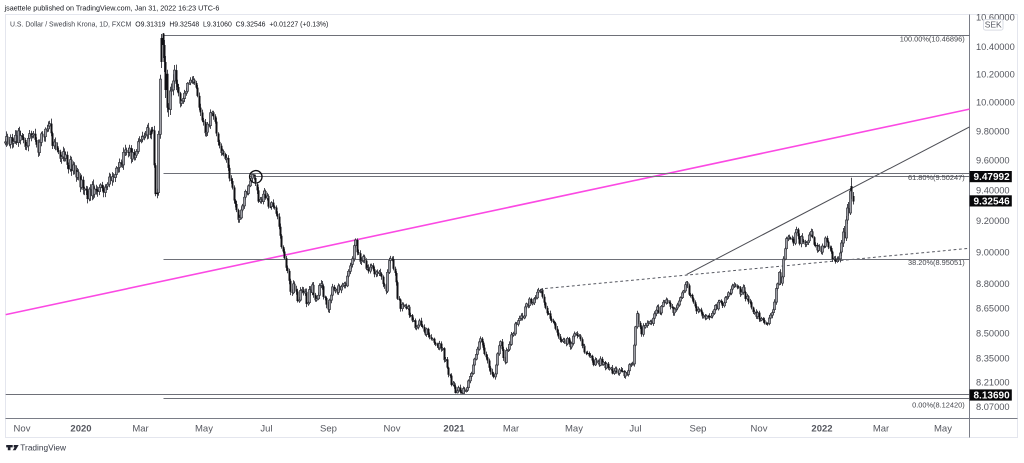  I want to click on svg-text: 2021, so click(454, 429).